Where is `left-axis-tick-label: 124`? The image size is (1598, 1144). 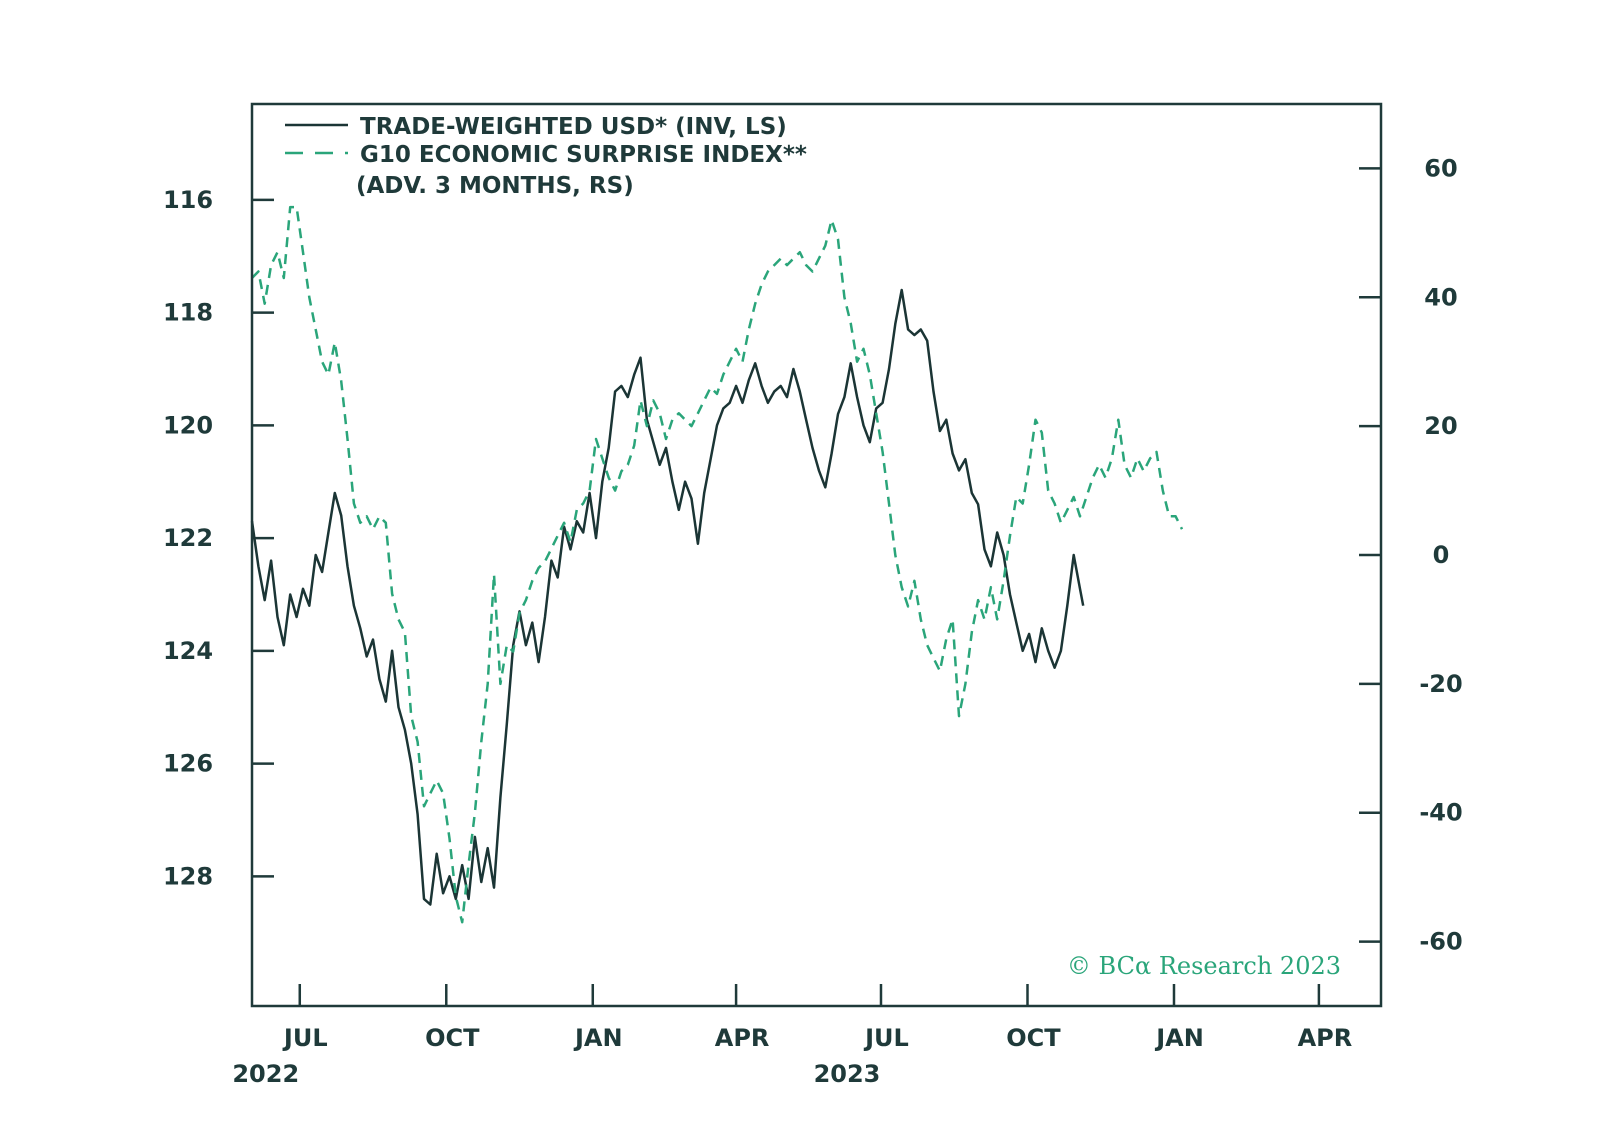
left-axis-tick-label: 124 is located at coordinates (188, 651).